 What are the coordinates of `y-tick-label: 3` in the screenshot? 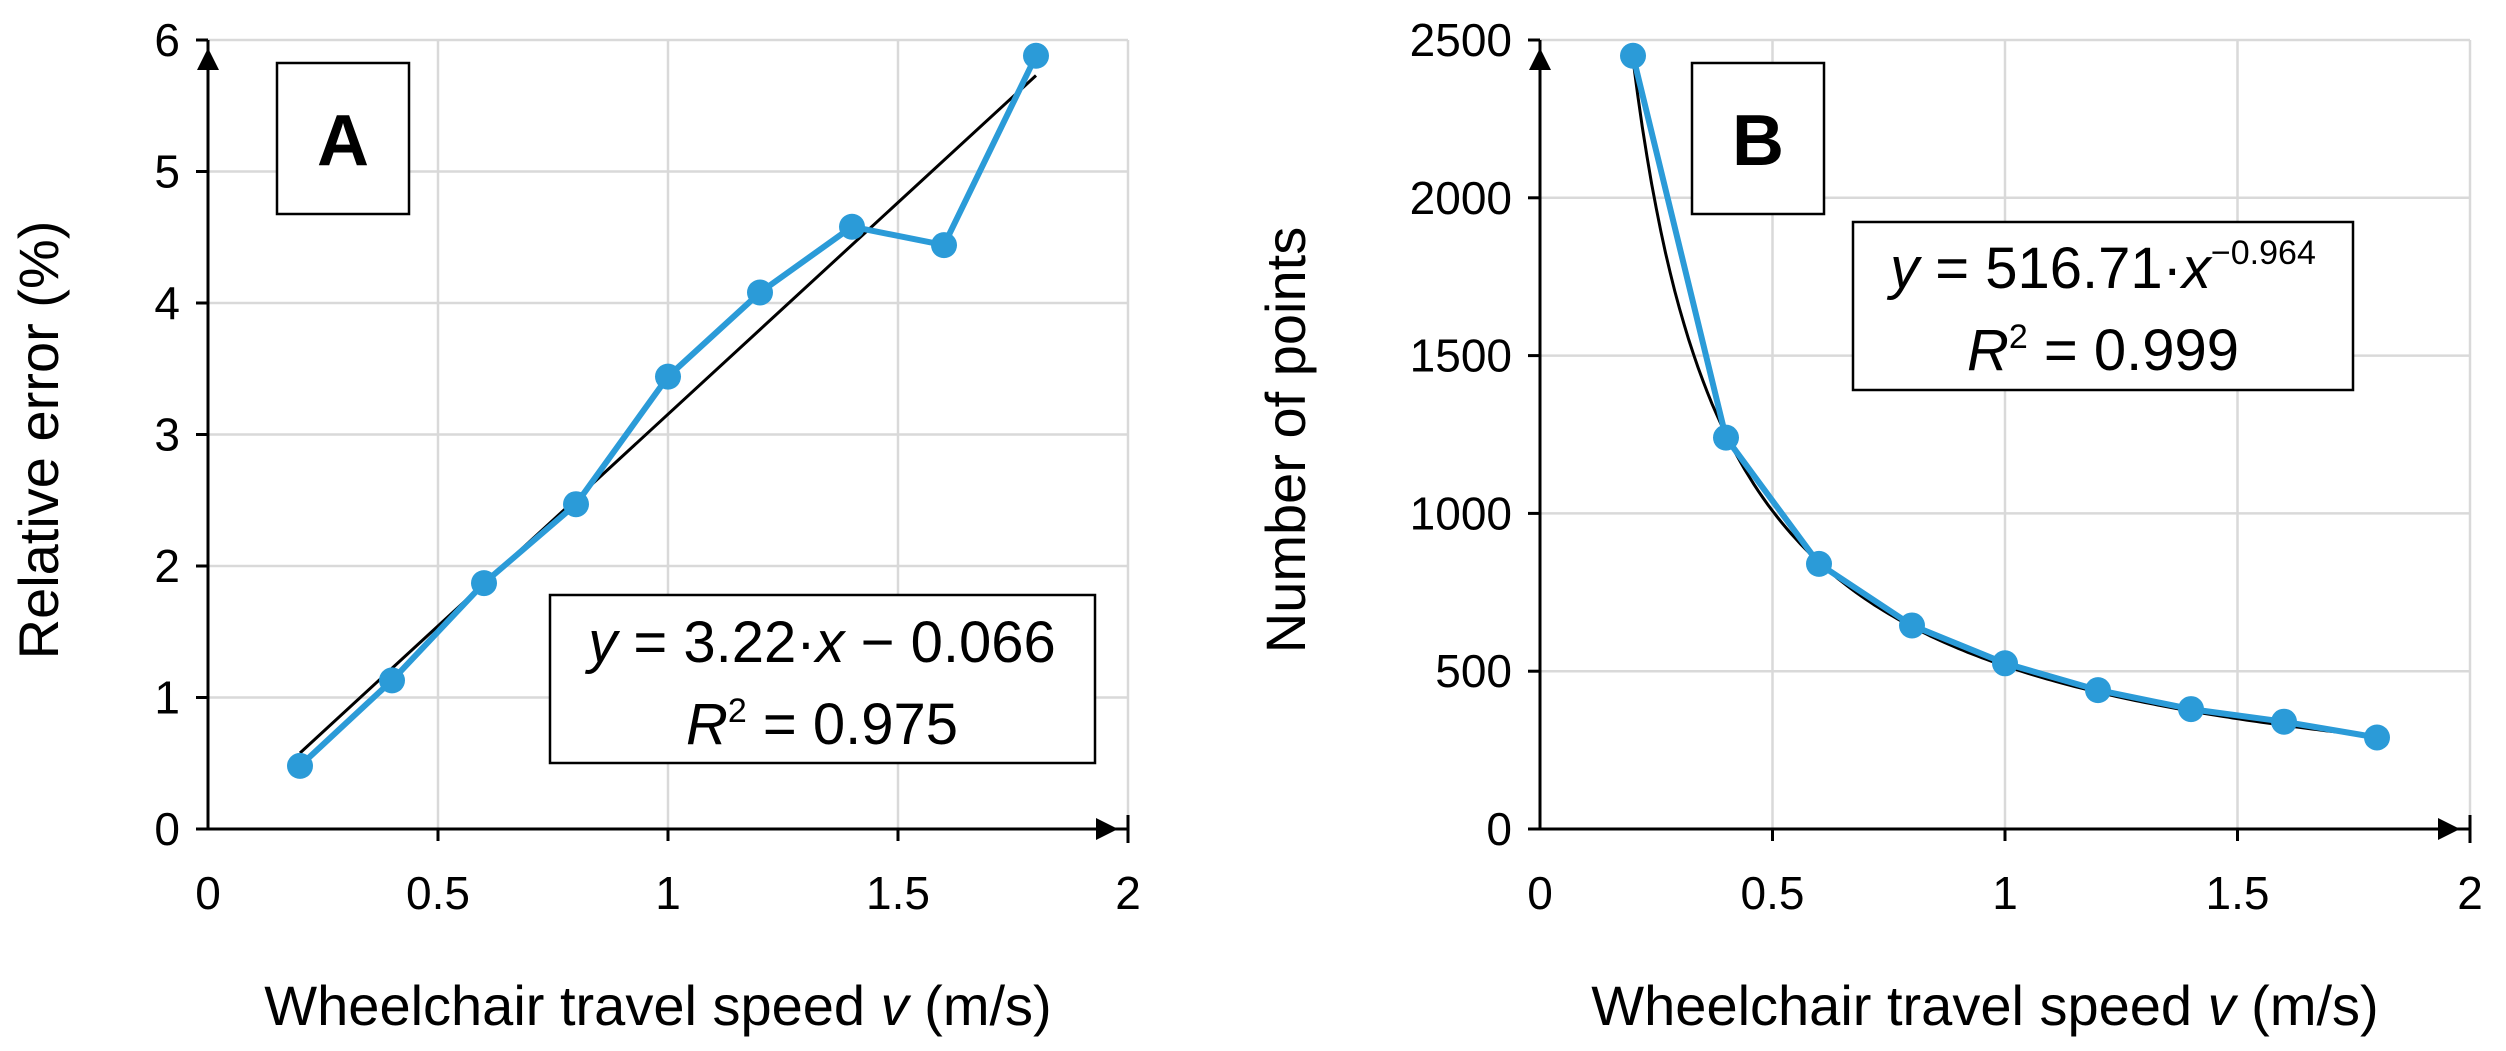 It's located at (167, 435).